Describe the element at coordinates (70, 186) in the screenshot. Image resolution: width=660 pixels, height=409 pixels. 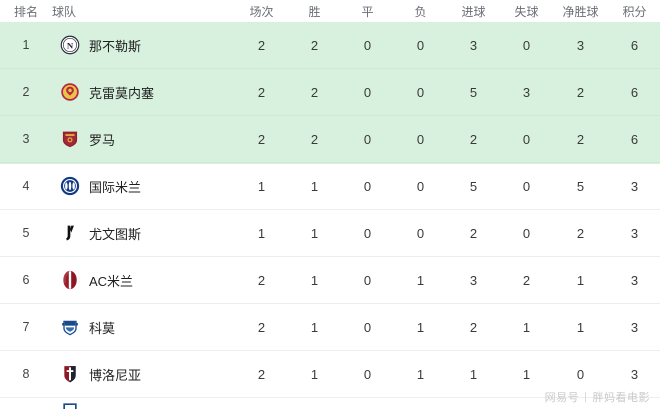
I see `inter-logo` at that location.